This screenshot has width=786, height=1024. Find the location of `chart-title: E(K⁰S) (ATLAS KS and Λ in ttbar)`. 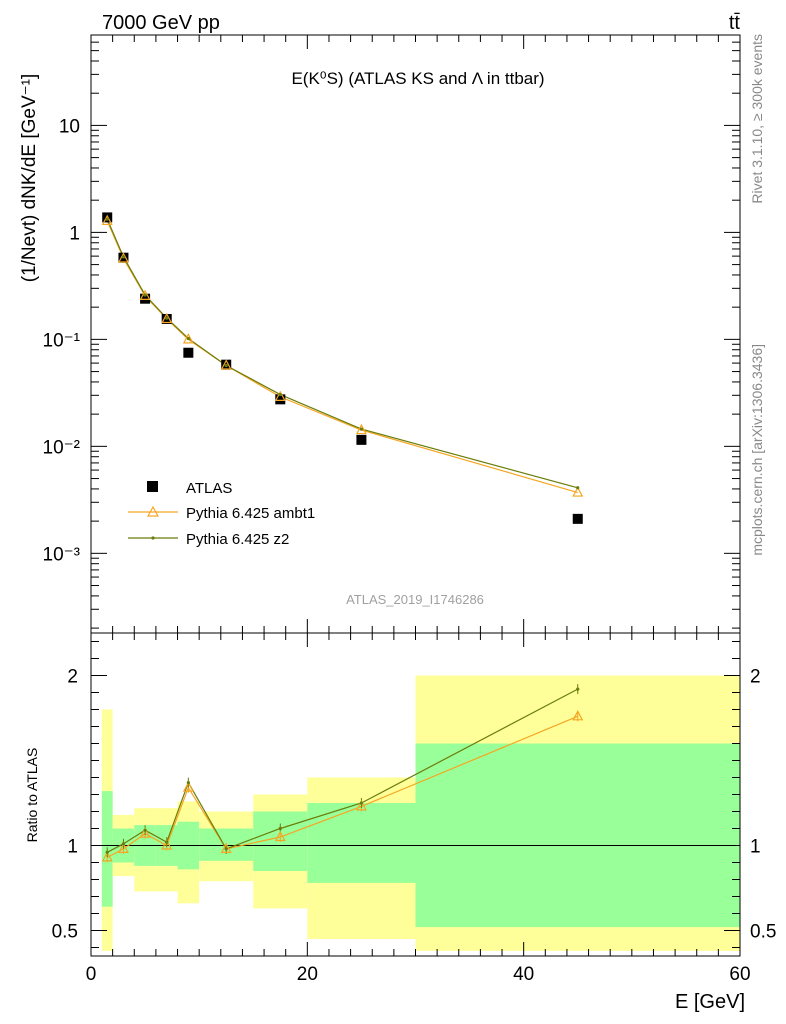

chart-title: E(K⁰S) (ATLAS KS and Λ in ttbar) is located at coordinates (417, 78).